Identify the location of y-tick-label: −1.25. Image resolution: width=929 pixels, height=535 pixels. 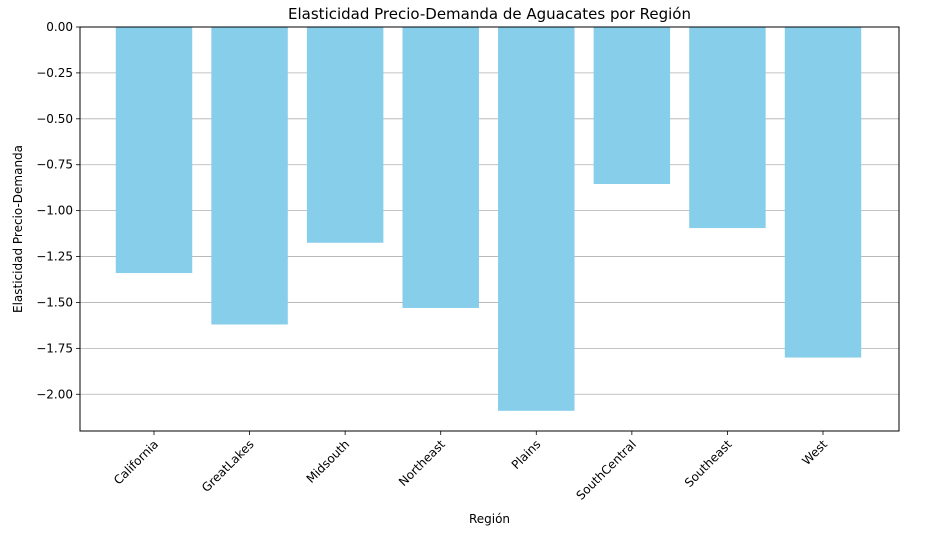
(54, 257).